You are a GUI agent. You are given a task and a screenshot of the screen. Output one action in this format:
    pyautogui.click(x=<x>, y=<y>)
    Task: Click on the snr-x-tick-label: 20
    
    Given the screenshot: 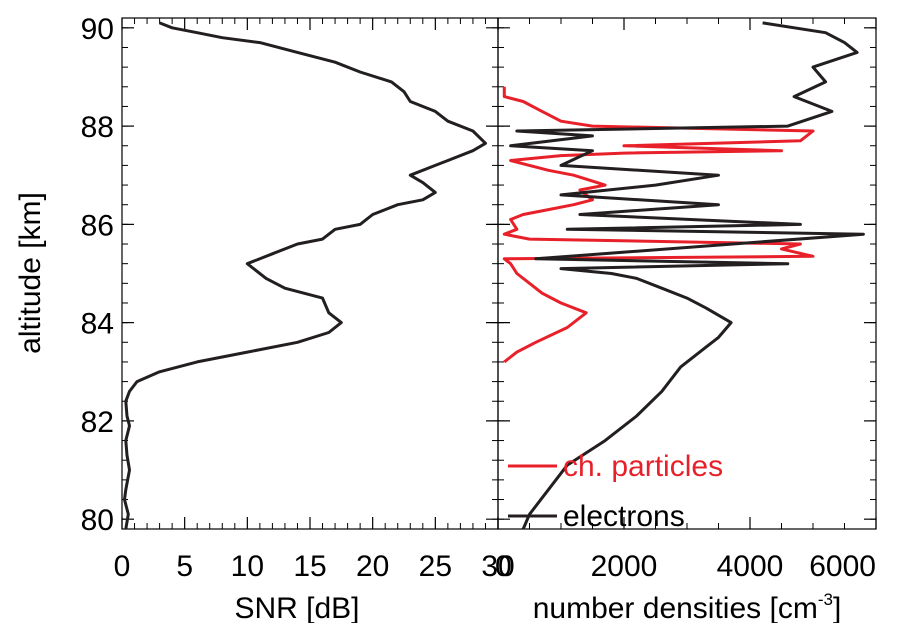 What is the action you would take?
    pyautogui.click(x=372, y=566)
    